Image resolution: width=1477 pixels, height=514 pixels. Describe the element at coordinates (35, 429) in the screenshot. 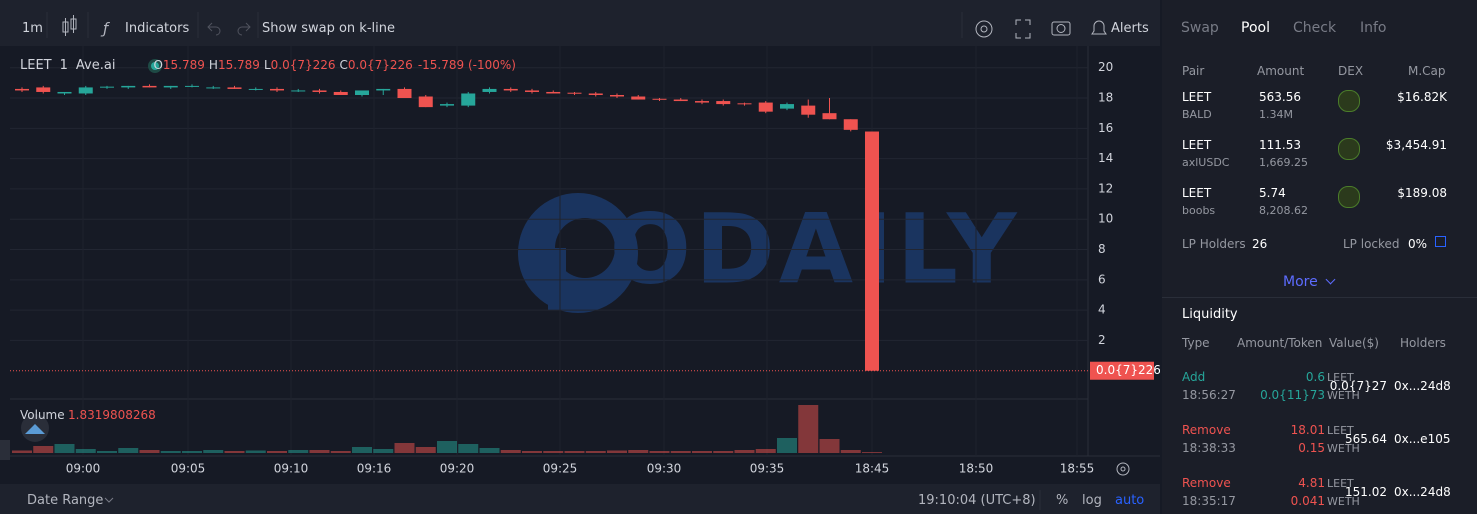

I see `ave-logo` at that location.